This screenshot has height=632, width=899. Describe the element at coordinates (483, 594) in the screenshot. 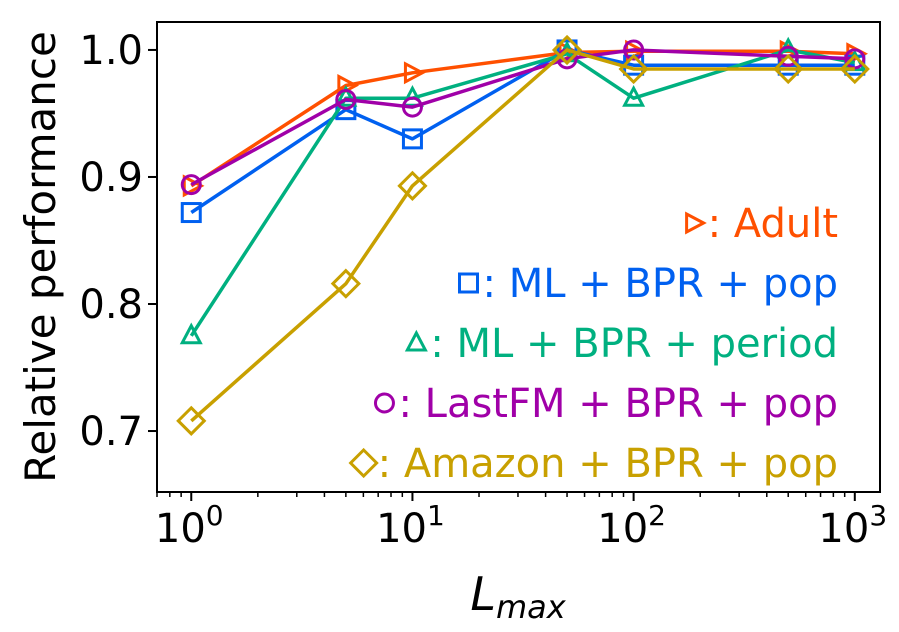

I see `x-axis-label-main: L` at that location.